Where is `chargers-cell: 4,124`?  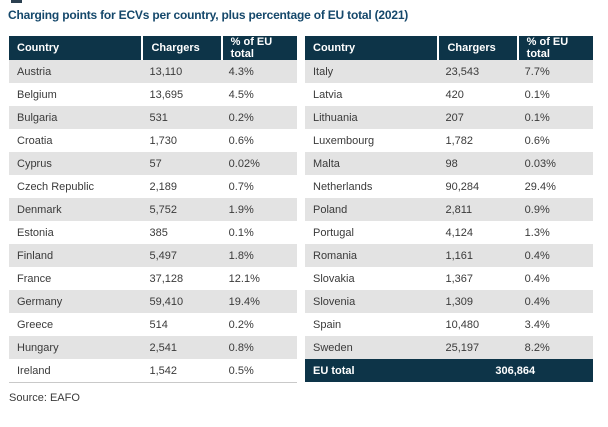 chargers-cell: 4,124 is located at coordinates (459, 232).